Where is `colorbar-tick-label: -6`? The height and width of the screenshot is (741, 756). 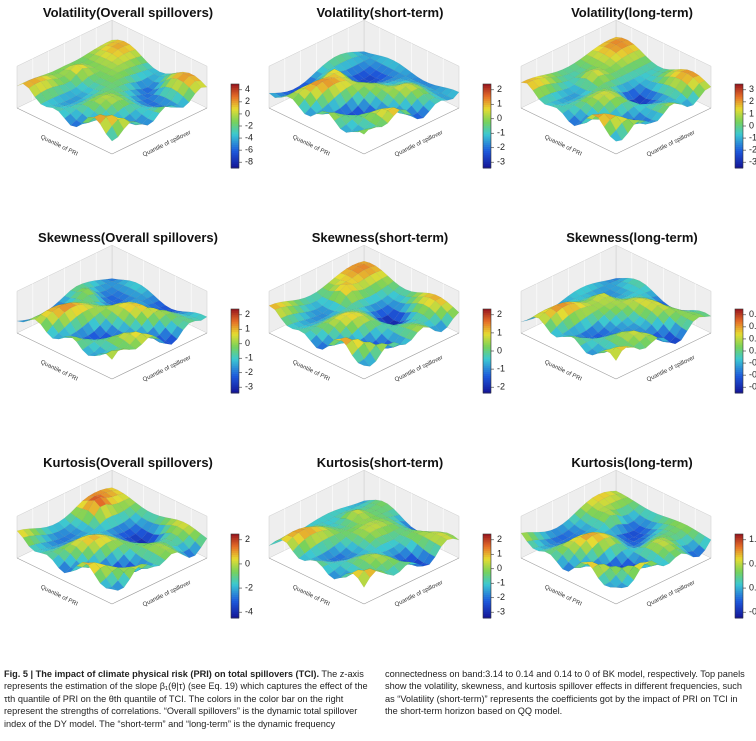 colorbar-tick-label: -6 is located at coordinates (249, 150).